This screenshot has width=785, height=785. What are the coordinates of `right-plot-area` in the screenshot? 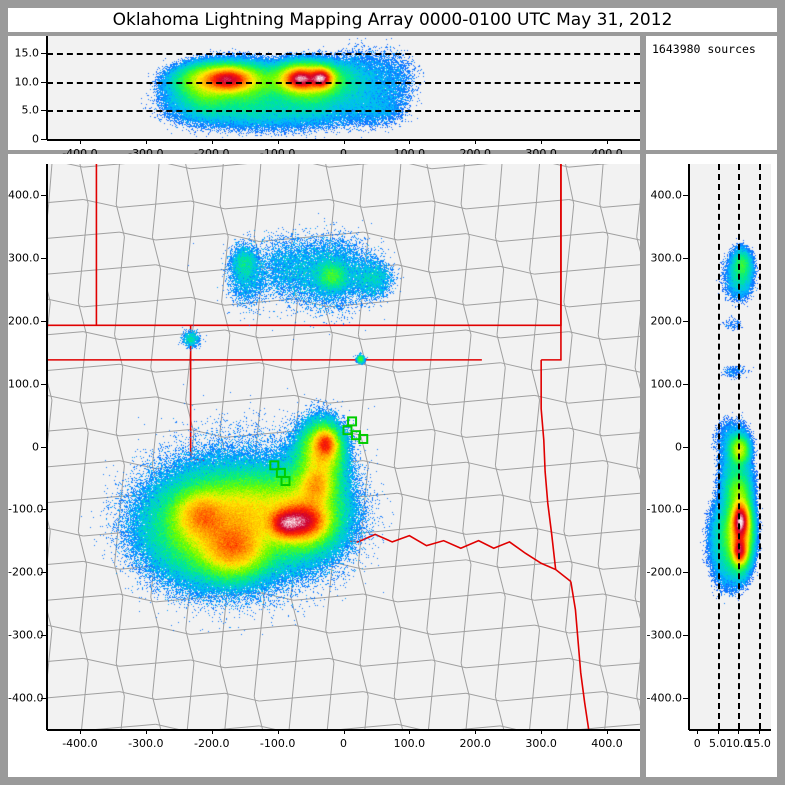 It's located at (730, 446).